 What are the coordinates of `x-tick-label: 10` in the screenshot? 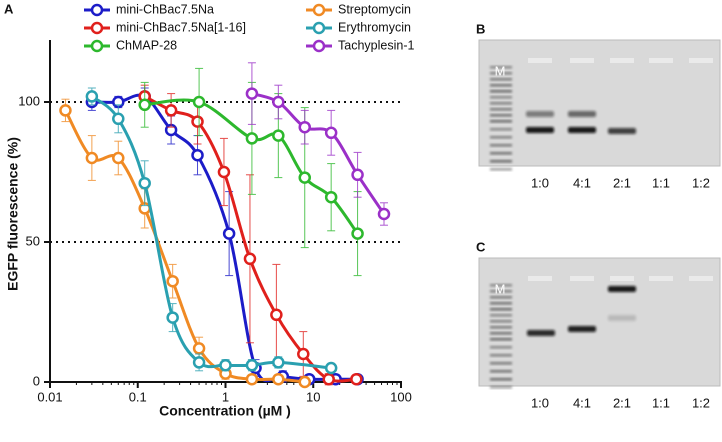 It's located at (313, 396).